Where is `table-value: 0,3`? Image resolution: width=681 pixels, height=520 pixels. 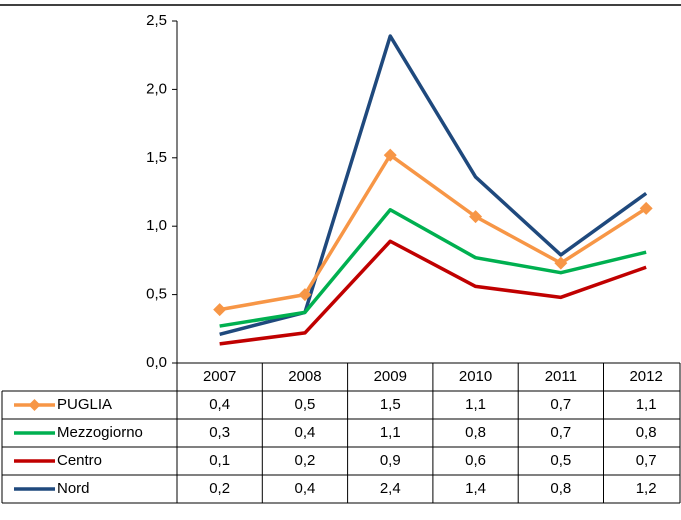 table-value: 0,3 is located at coordinates (219, 432).